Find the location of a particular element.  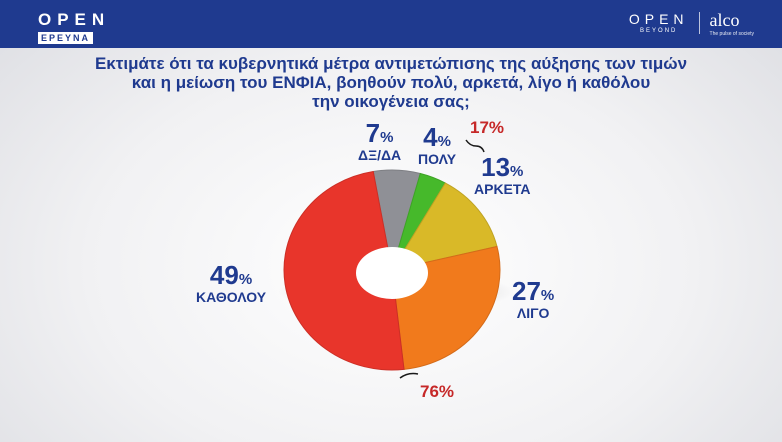

open-ereuna-logo: OPEN ΕΡΕΥΝΑ is located at coordinates (74, 28).